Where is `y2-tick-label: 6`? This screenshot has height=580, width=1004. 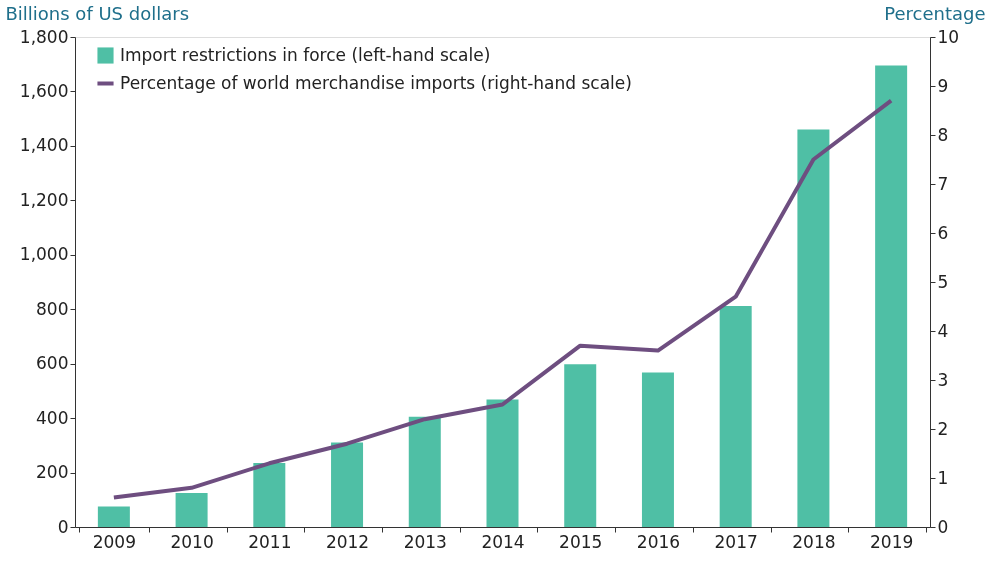 y2-tick-label: 6 is located at coordinates (943, 232).